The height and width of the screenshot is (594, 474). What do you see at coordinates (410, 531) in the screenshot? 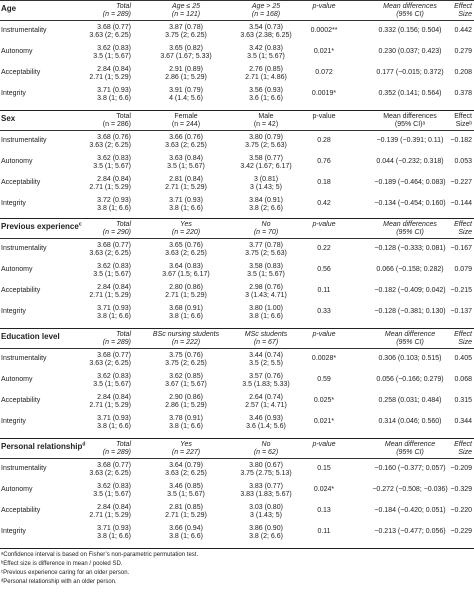
I see `mean-difference-cell: −0.213 (−0.477; 0.056)` at bounding box center [410, 531].